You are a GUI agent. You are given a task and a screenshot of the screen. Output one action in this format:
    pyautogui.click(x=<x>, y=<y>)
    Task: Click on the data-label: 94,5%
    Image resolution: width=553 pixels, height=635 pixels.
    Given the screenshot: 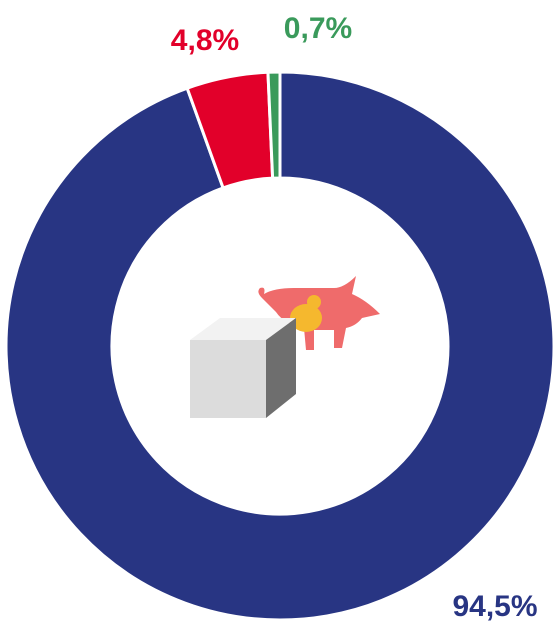 What is the action you would take?
    pyautogui.click(x=494, y=606)
    